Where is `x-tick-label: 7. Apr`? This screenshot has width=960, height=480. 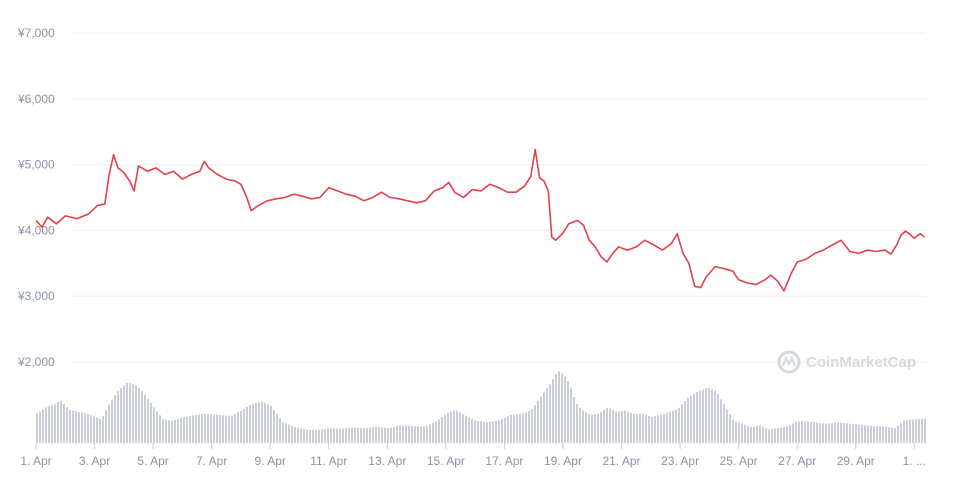 x-tick-label: 7. Apr is located at coordinates (211, 461).